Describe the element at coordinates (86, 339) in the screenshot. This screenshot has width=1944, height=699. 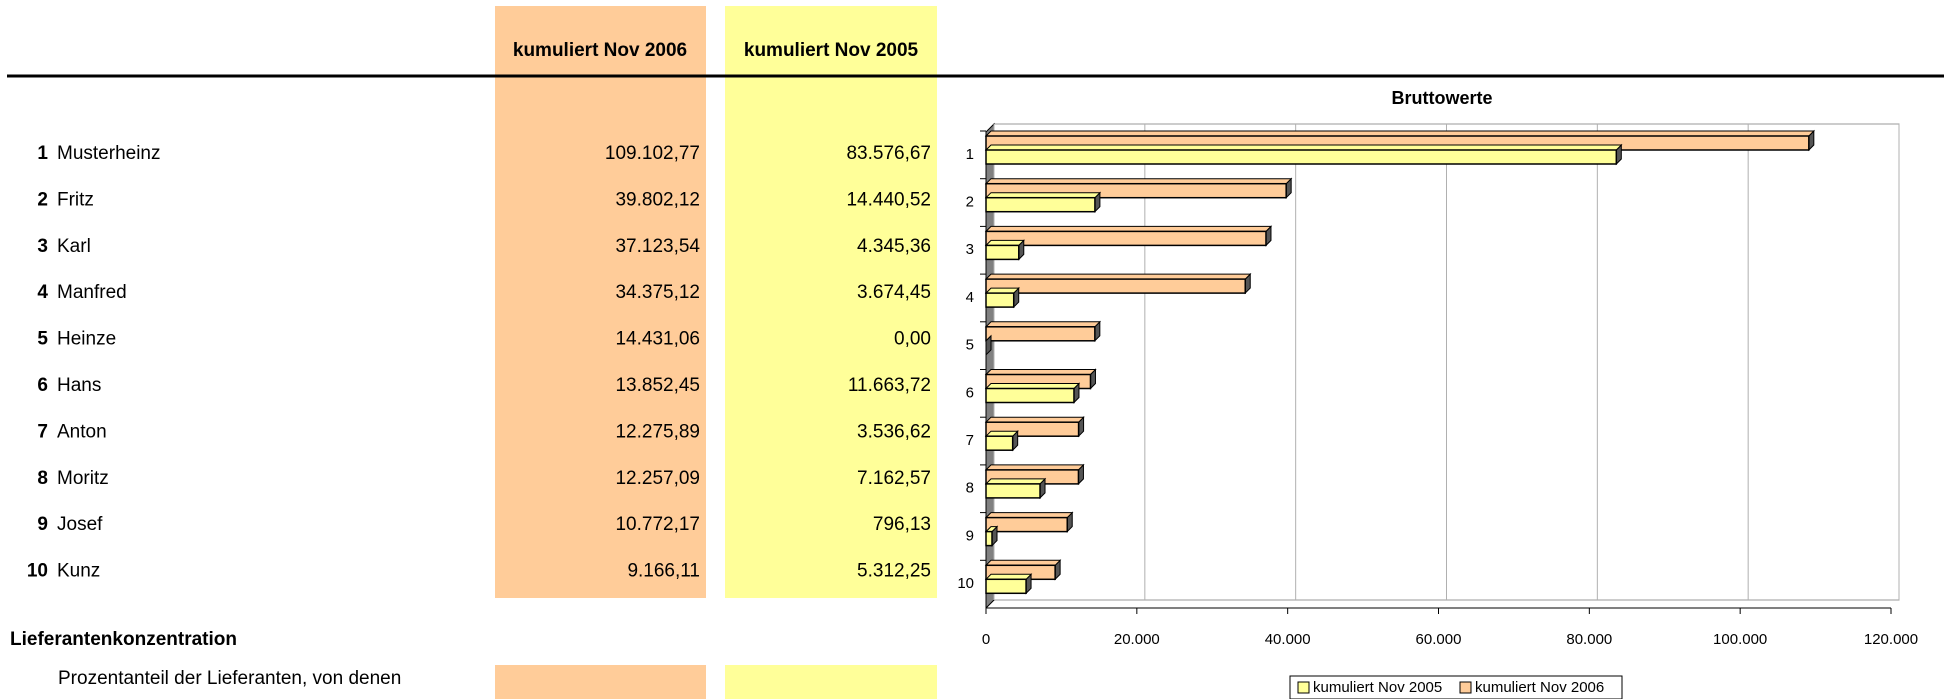
I see `name: Heinze` at that location.